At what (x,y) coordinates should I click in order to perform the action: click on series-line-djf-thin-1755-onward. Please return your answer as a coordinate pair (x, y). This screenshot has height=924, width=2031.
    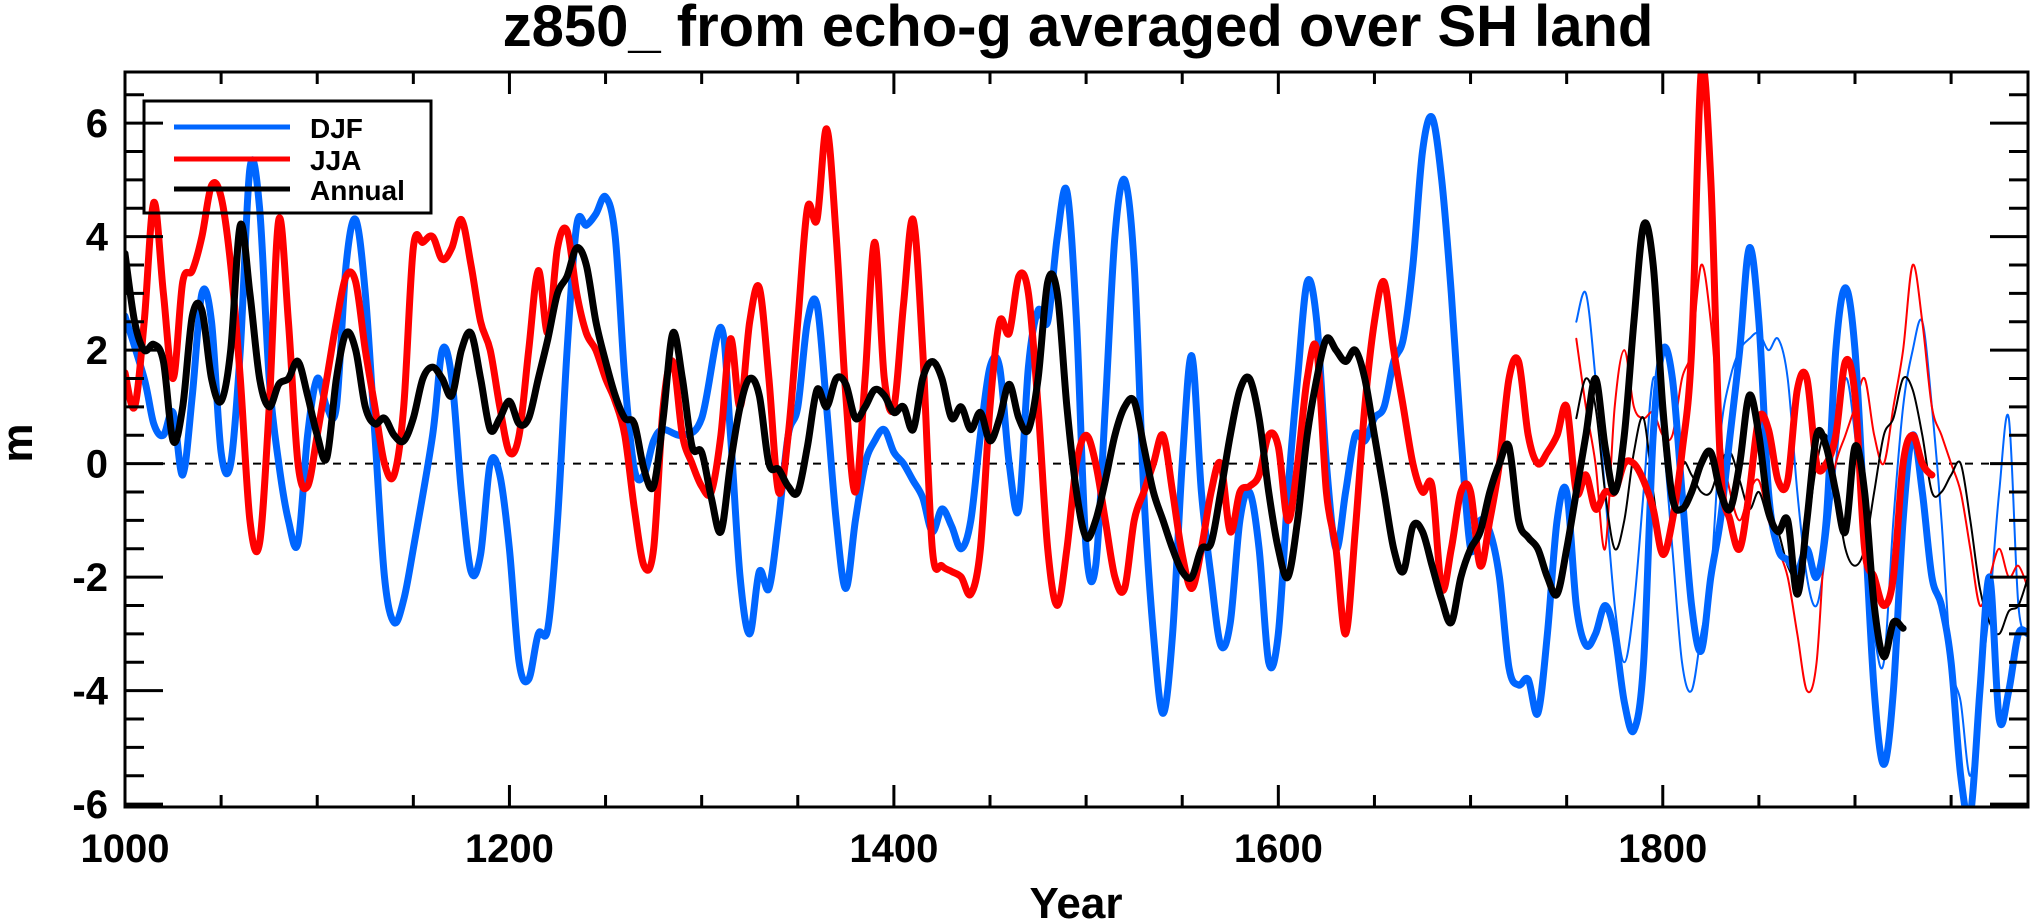
    Looking at the image, I should click on (1801, 533).